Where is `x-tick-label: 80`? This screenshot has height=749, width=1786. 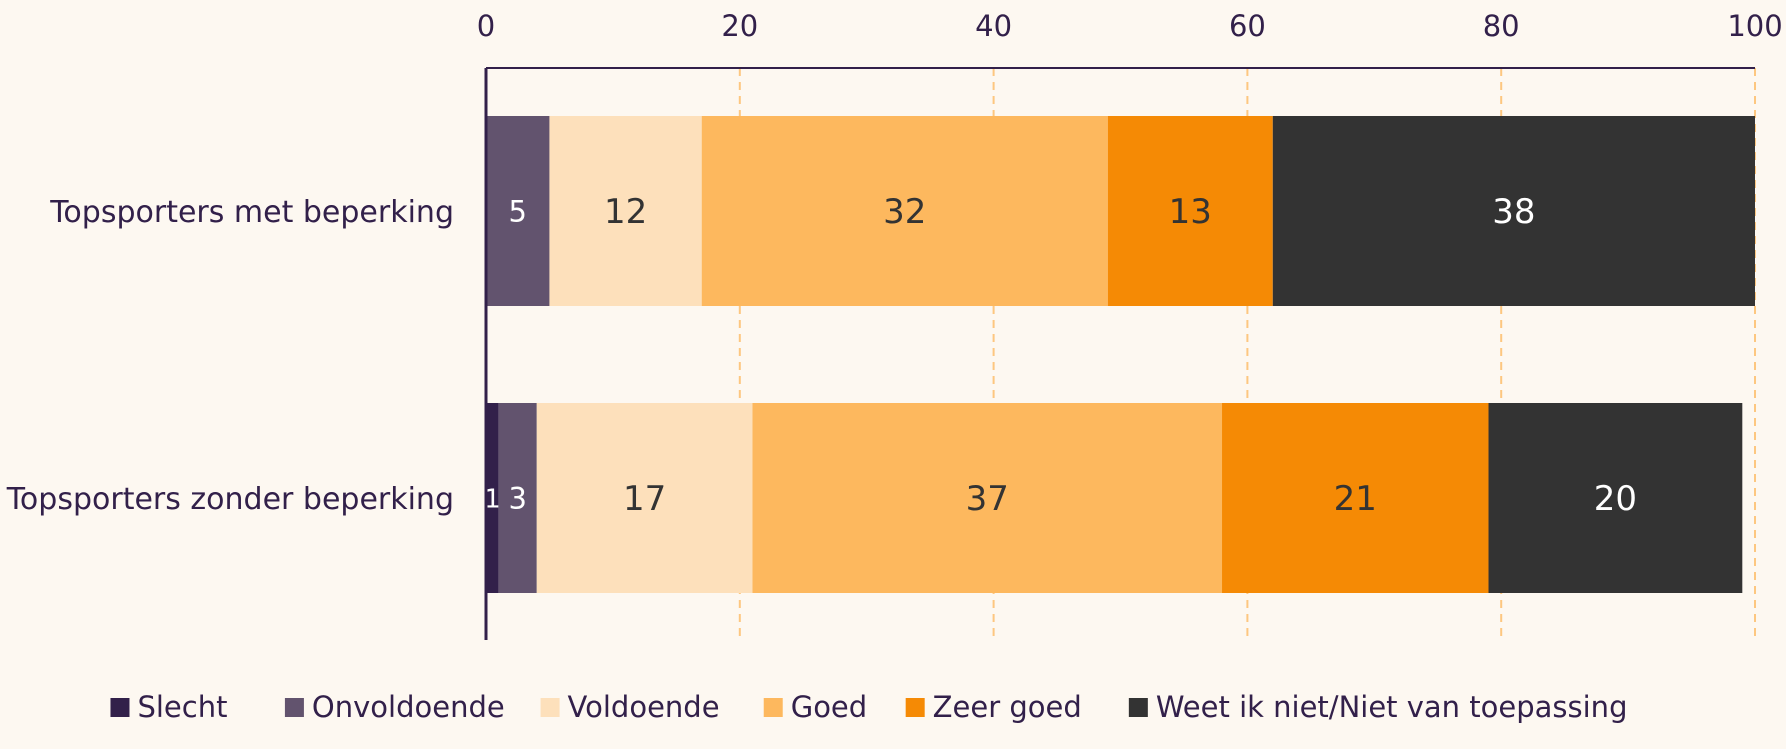 x-tick-label: 80 is located at coordinates (1501, 26).